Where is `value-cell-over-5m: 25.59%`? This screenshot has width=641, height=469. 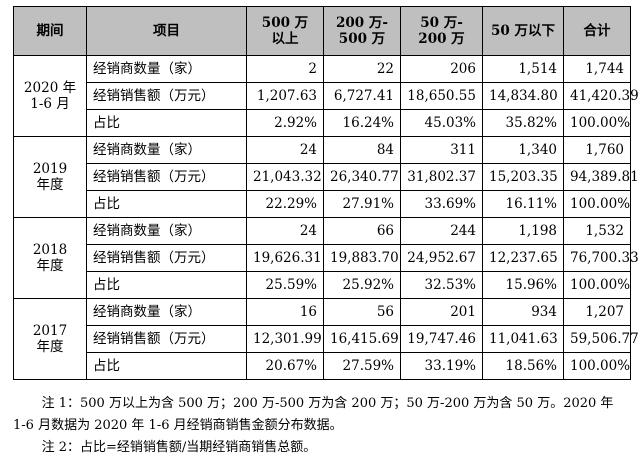 value-cell-over-5m: 25.59% is located at coordinates (285, 285).